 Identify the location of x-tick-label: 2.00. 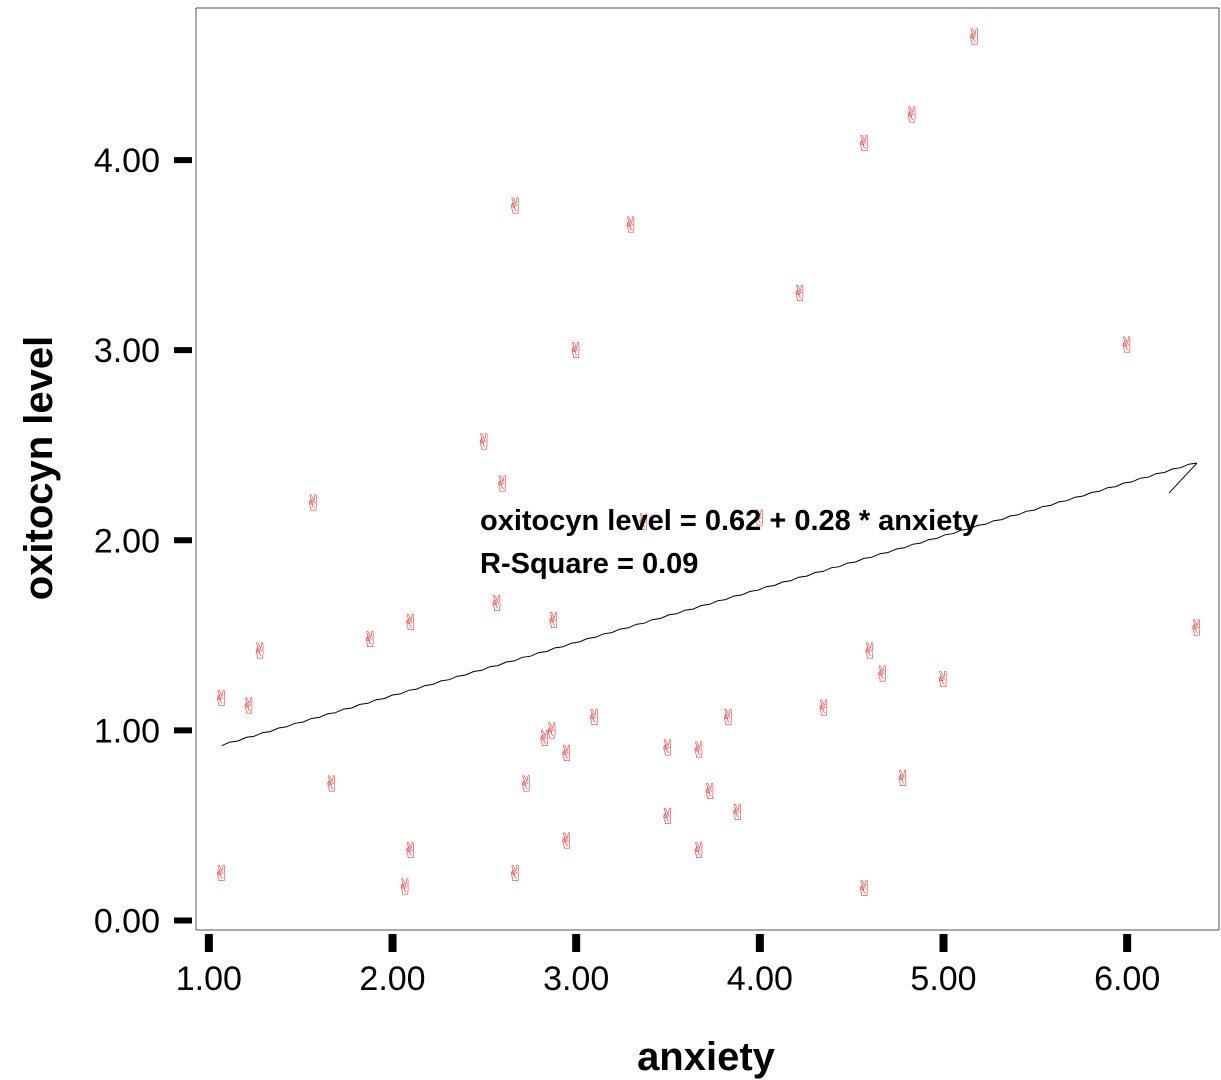
(392, 979).